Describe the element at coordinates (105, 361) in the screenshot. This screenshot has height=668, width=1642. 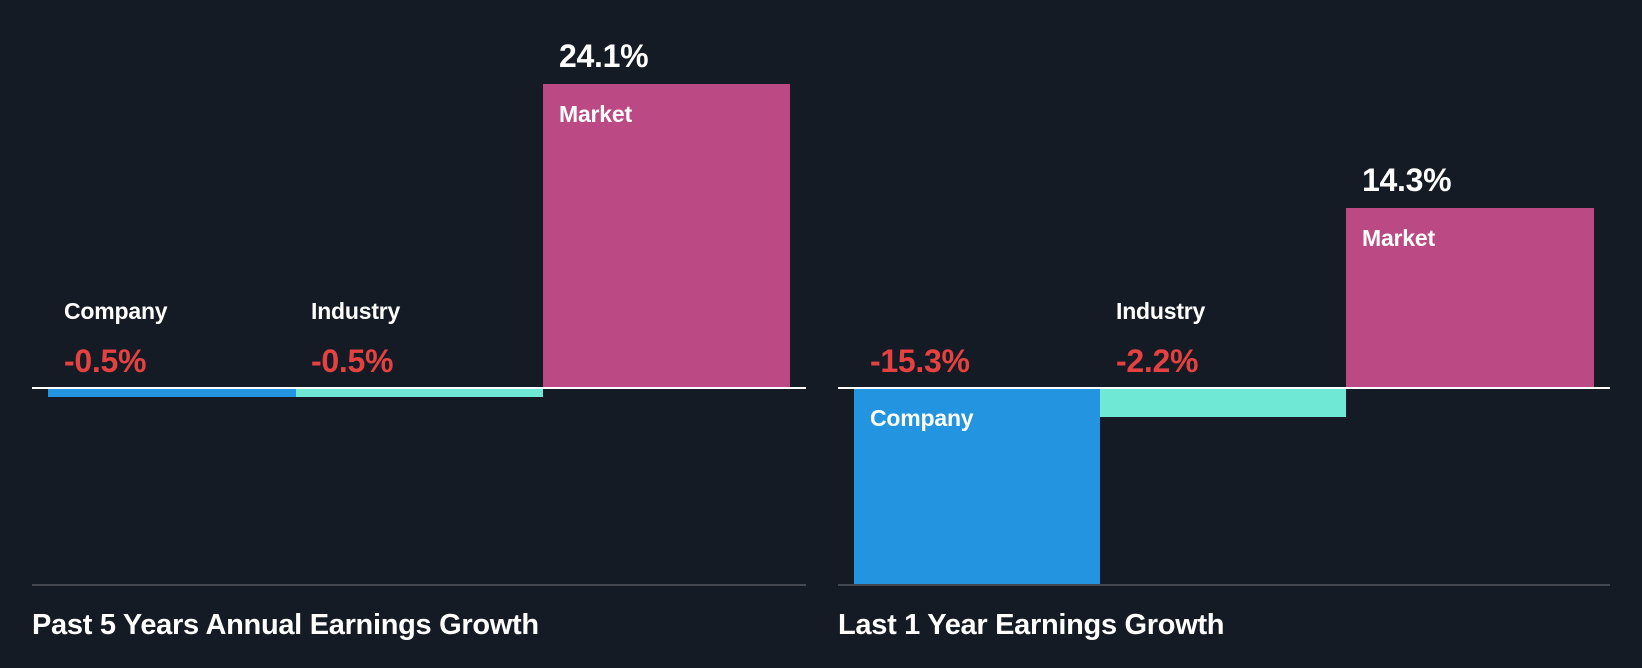
I see `value-company: -0.5%` at that location.